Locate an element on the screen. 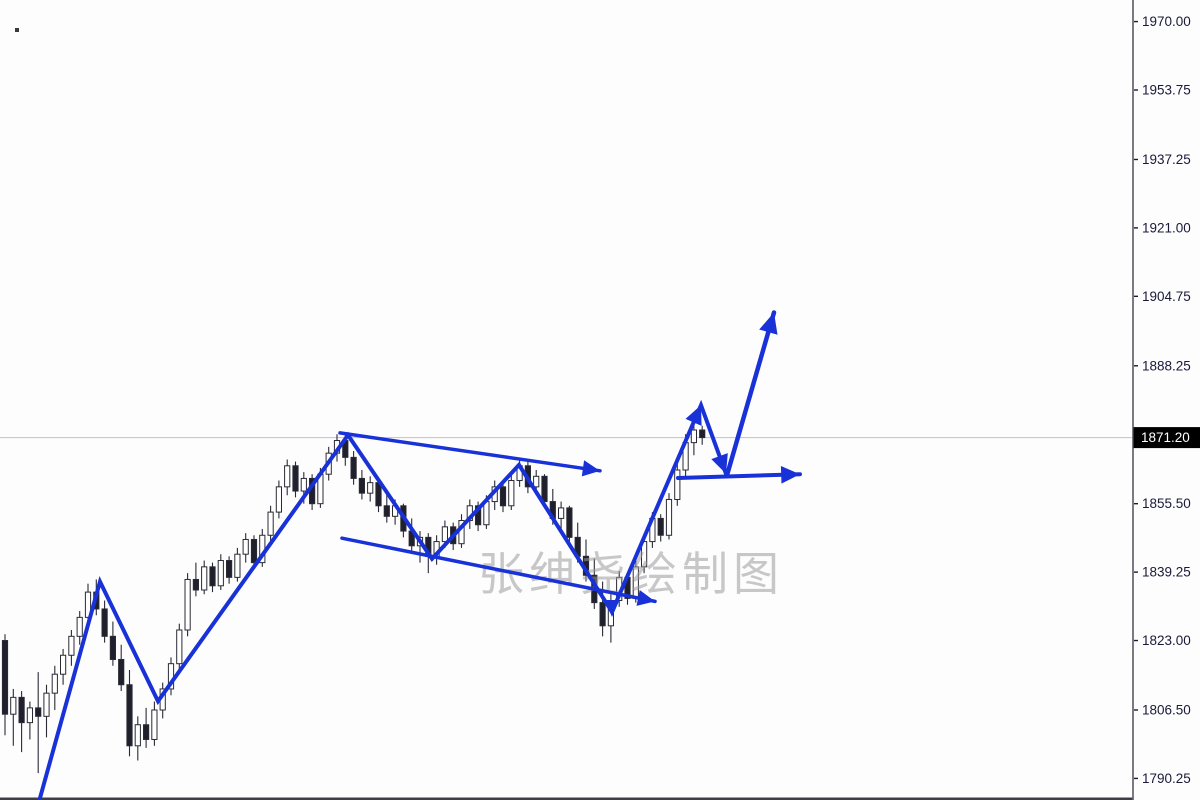  axis-tick-label: 1953.75 is located at coordinates (1166, 90).